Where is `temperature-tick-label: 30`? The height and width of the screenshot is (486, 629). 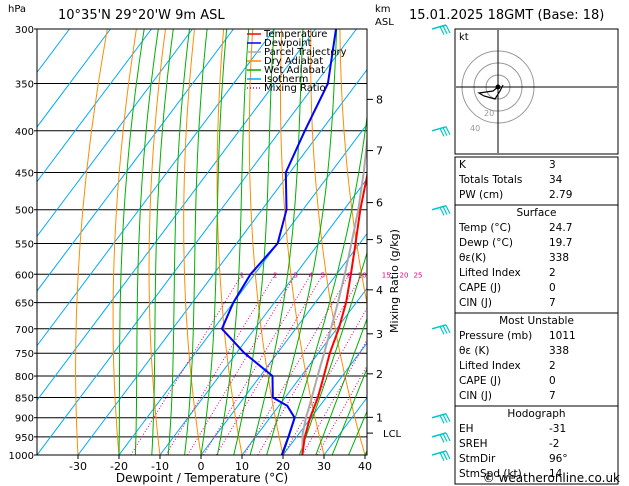
temperature-tick-label: 30 is located at coordinates (324, 466).